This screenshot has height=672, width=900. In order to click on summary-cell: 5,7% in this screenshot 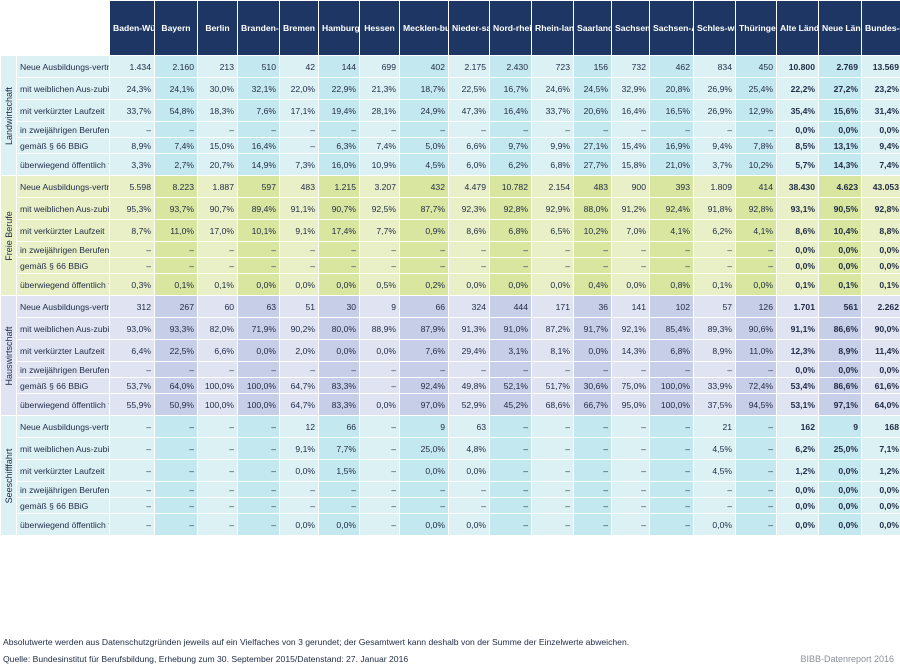, I will do `click(797, 164)`.